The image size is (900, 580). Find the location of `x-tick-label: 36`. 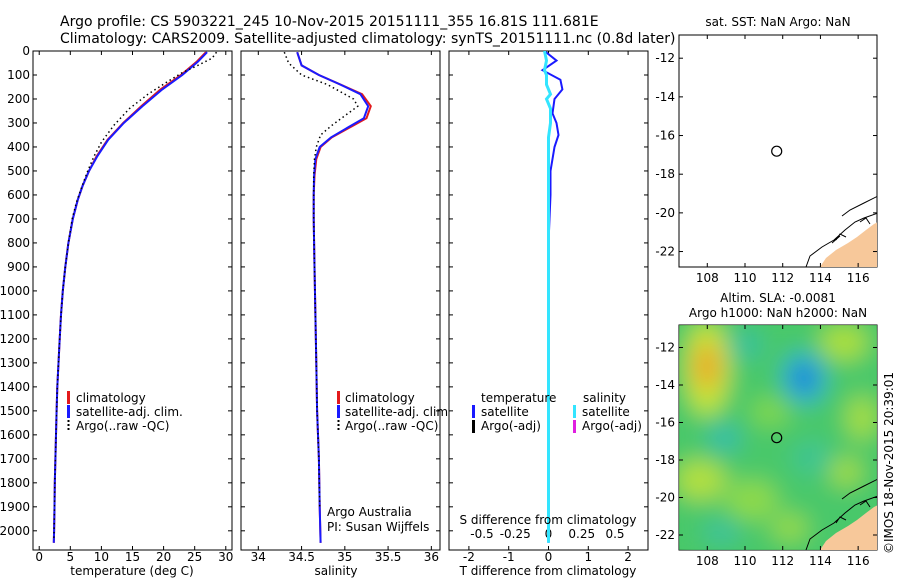

x-tick-label: 36 is located at coordinates (431, 557).